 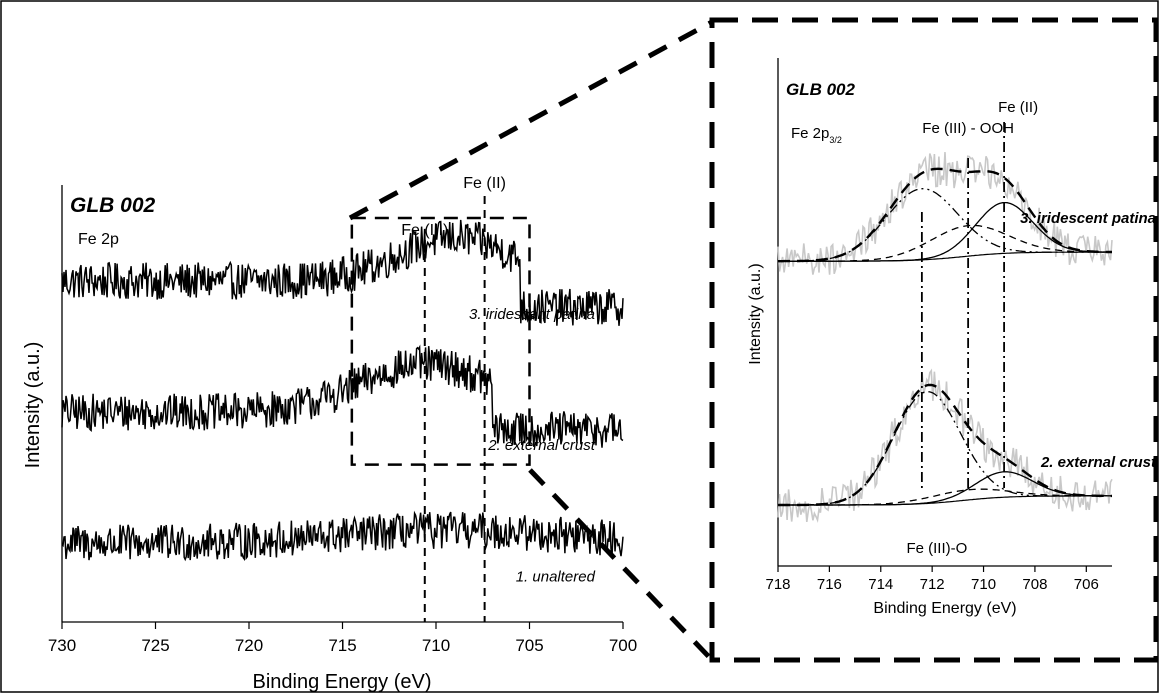 I want to click on left-chart-title: GLB 002, so click(x=113, y=205).